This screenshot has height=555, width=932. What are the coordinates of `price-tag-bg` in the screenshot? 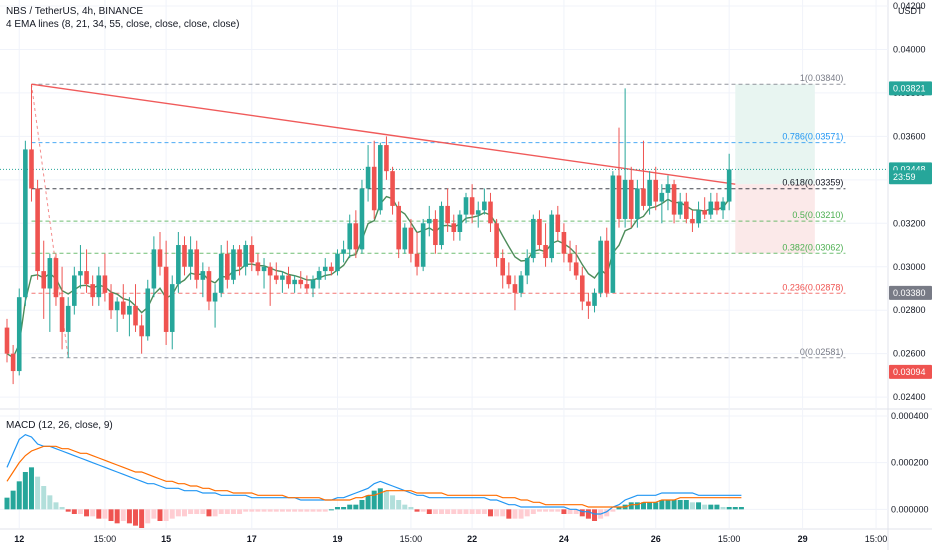 It's located at (910, 177).